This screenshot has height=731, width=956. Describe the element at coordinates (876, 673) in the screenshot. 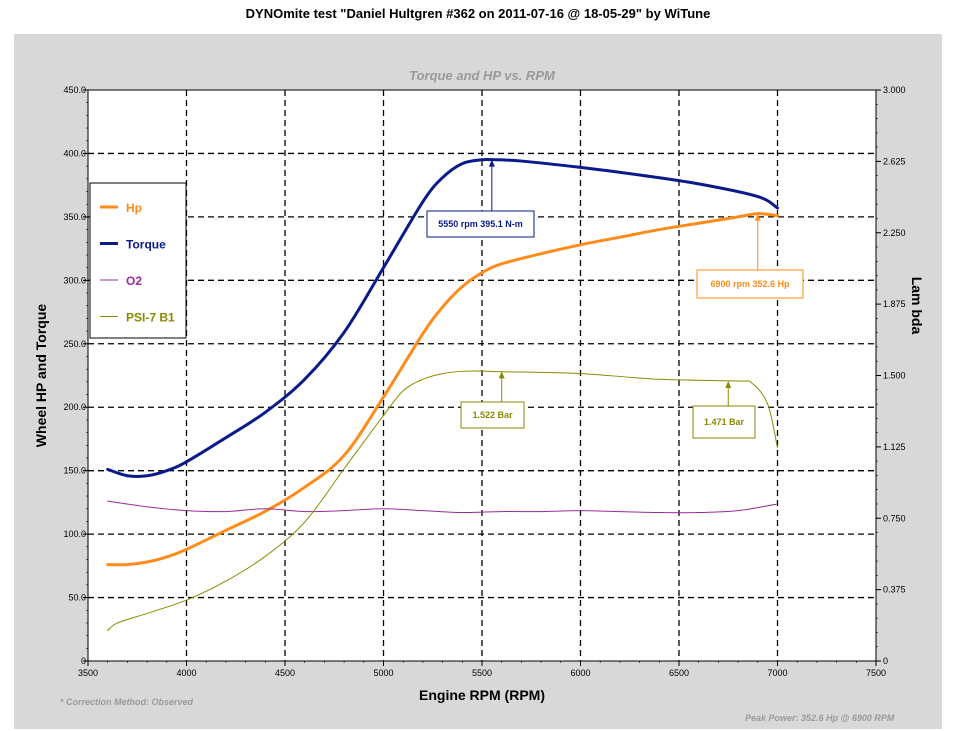

I see `x-tick-label: 7500` at that location.